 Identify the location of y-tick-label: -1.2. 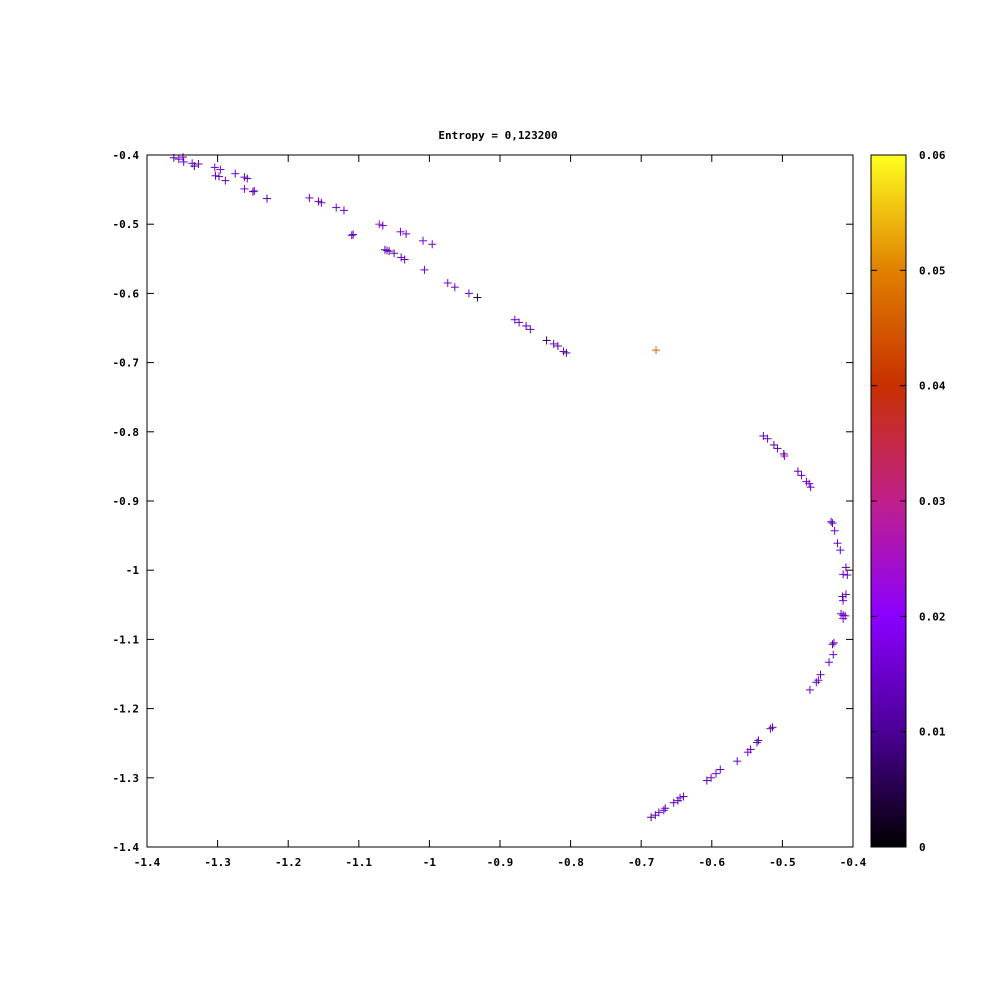
(126, 709).